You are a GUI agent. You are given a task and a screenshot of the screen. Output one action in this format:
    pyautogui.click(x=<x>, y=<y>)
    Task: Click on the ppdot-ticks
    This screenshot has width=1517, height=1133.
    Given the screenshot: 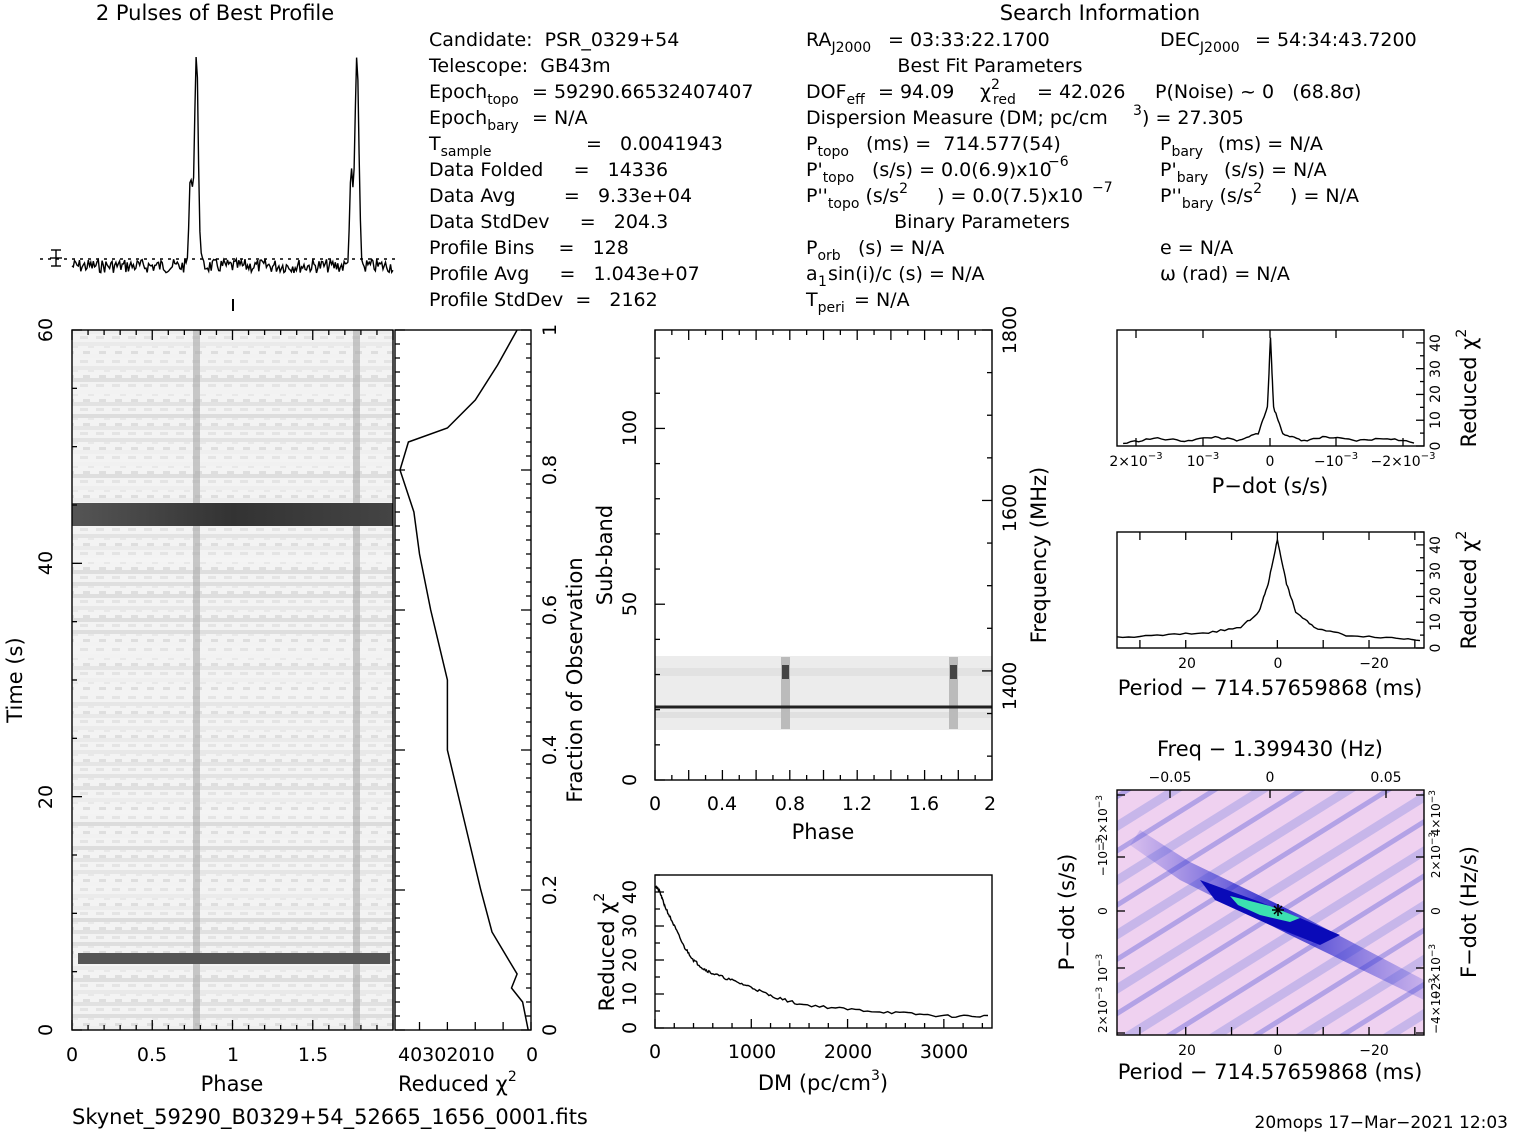 What is the action you would take?
    pyautogui.click(x=1270, y=912)
    